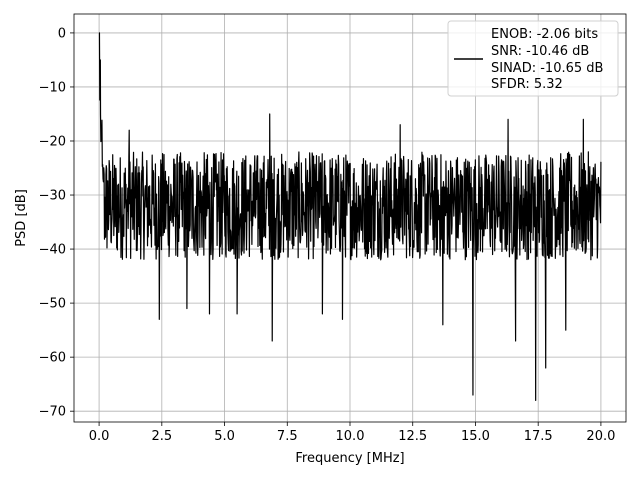 Image resolution: width=640 pixels, height=480 pixels. What do you see at coordinates (547, 68) in the screenshot?
I see `legend-sinad: SINAD: -10.65 dB` at bounding box center [547, 68].